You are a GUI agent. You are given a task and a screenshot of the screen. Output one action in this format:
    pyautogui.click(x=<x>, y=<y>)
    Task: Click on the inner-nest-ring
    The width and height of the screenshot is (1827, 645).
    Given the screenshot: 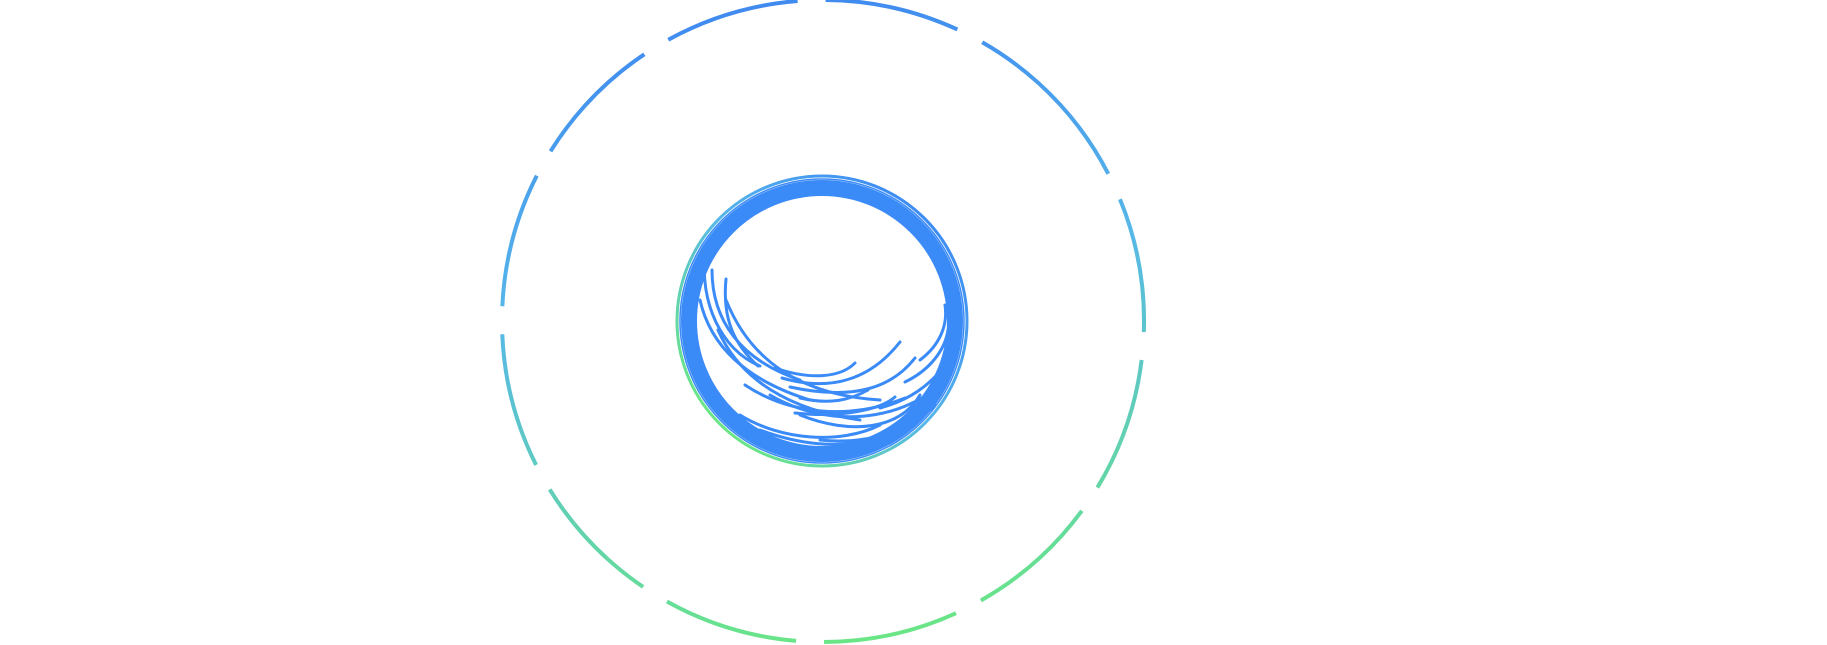 What is the action you would take?
    pyautogui.click(x=822, y=321)
    